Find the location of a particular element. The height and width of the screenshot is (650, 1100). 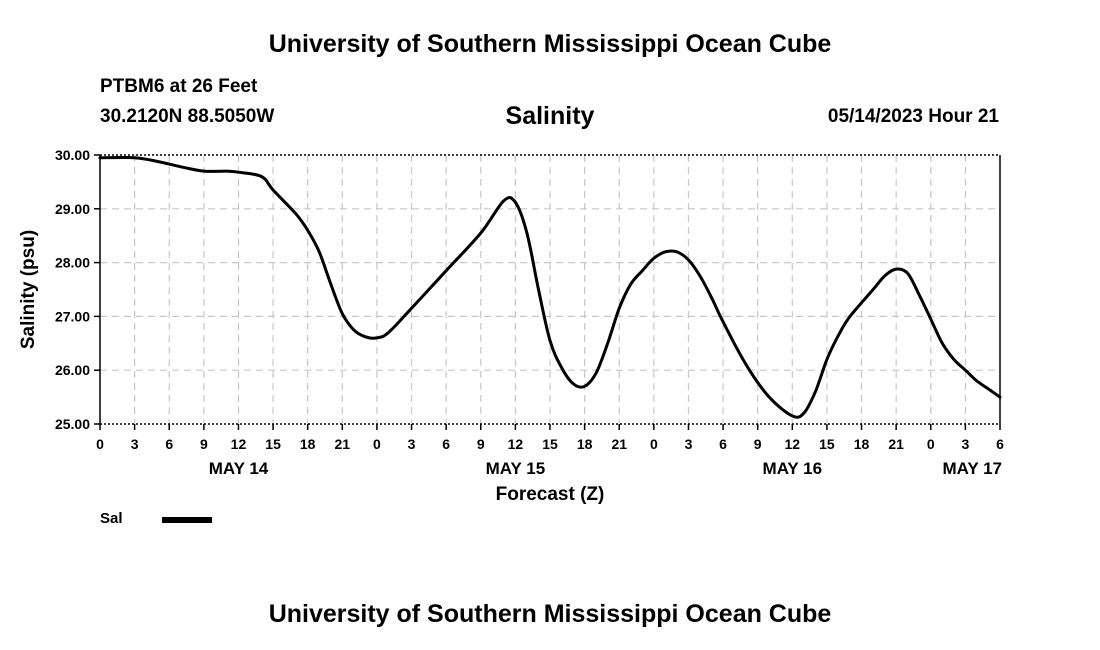

y-tick-label: 27.00 is located at coordinates (72, 316).